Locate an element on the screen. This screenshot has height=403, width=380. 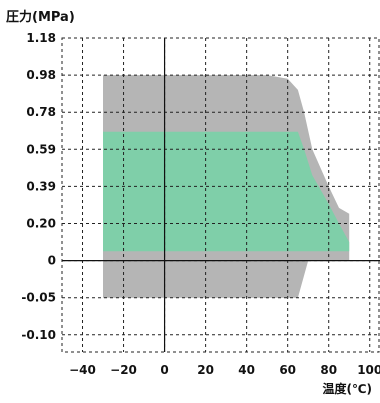
y-tick-label: -0.10 is located at coordinates (38, 335).